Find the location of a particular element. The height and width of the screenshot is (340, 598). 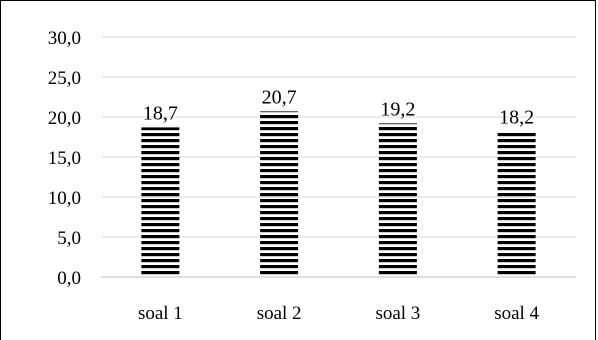

data-label: 19,2 is located at coordinates (397, 109).